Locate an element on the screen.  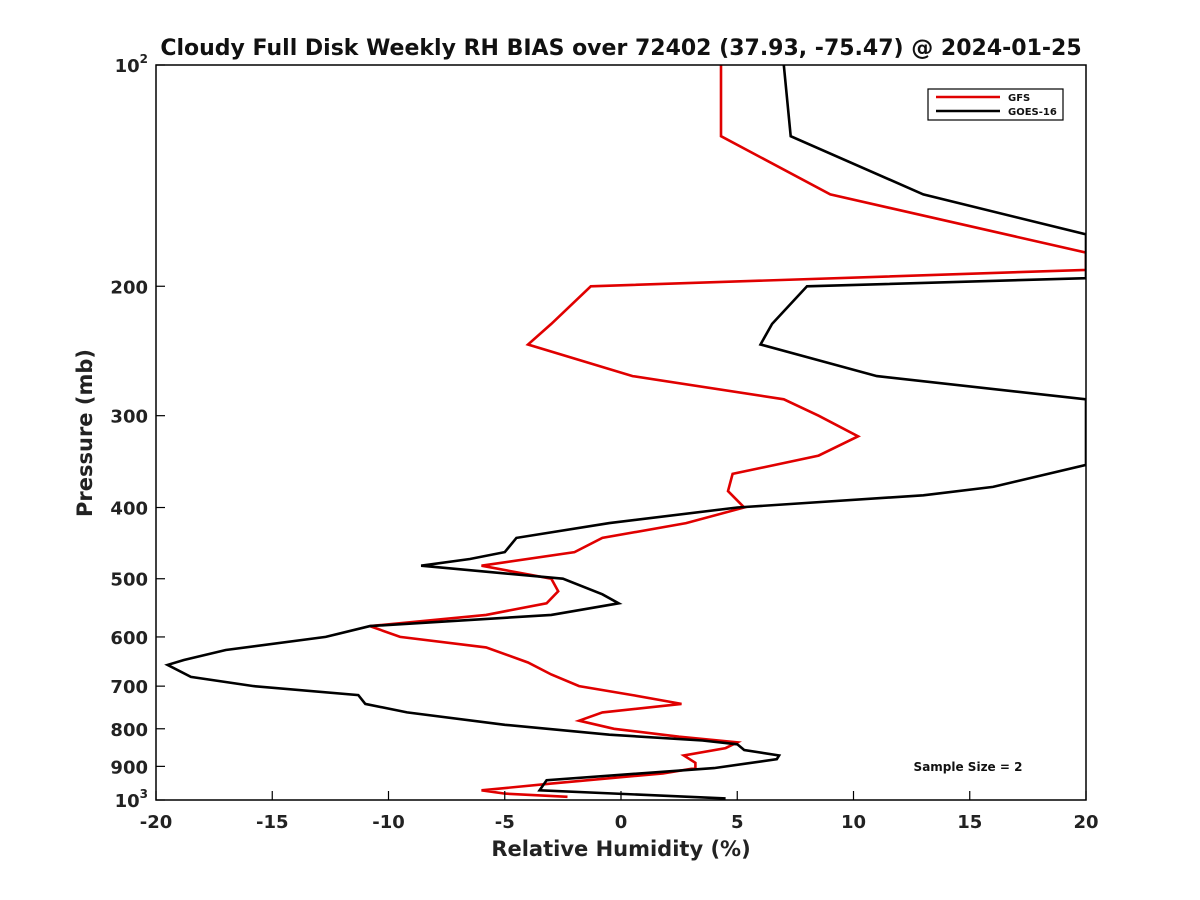
y-tick-label: 10² is located at coordinates (131, 64).